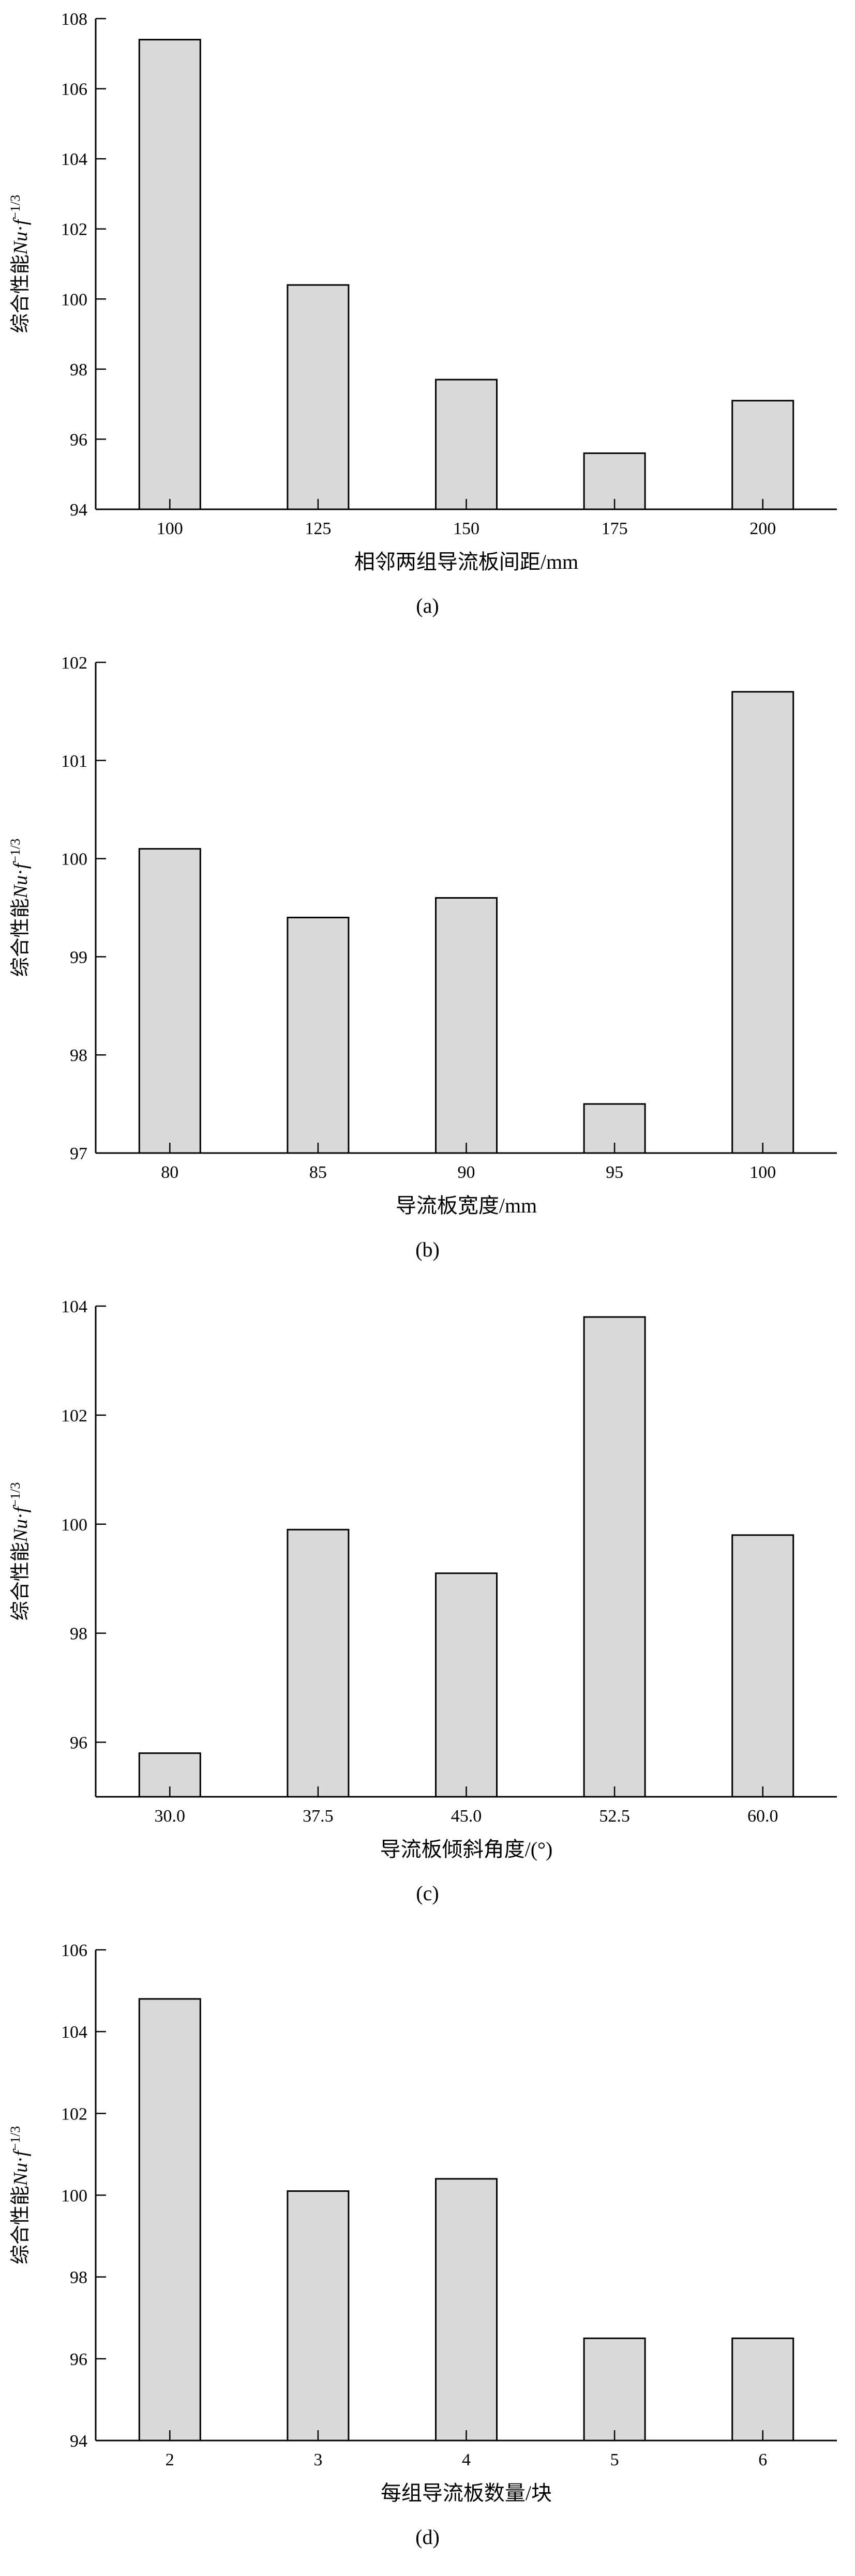  What do you see at coordinates (318, 1817) in the screenshot?
I see `x-tick-label: 37.5` at bounding box center [318, 1817].